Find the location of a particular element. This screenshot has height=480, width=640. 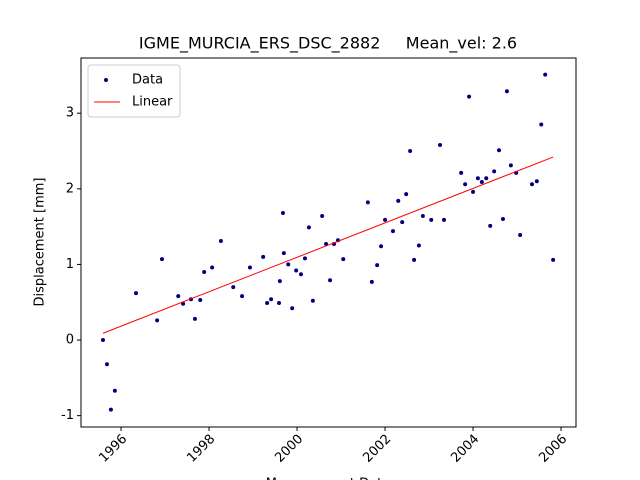

chart-title: IGME_MURCIA_ERS_DSC_2882 Mean_vel: 2.6 is located at coordinates (328, 44).